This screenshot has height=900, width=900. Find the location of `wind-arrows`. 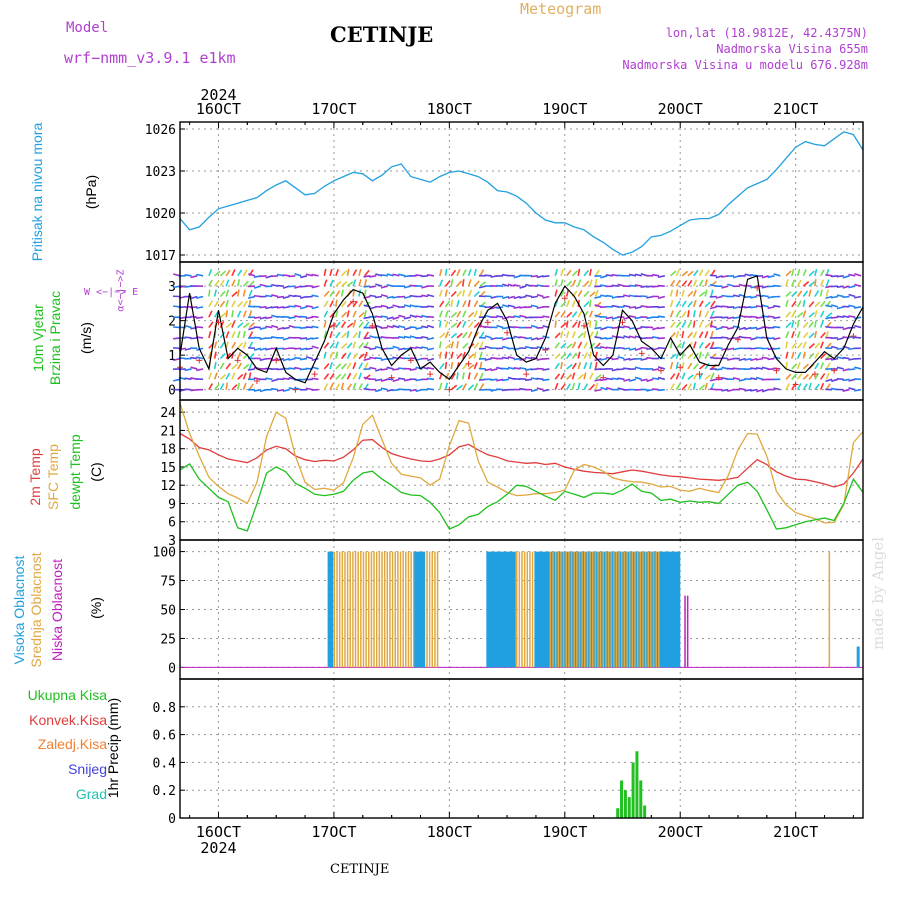

wind-arrows is located at coordinates (517, 330).